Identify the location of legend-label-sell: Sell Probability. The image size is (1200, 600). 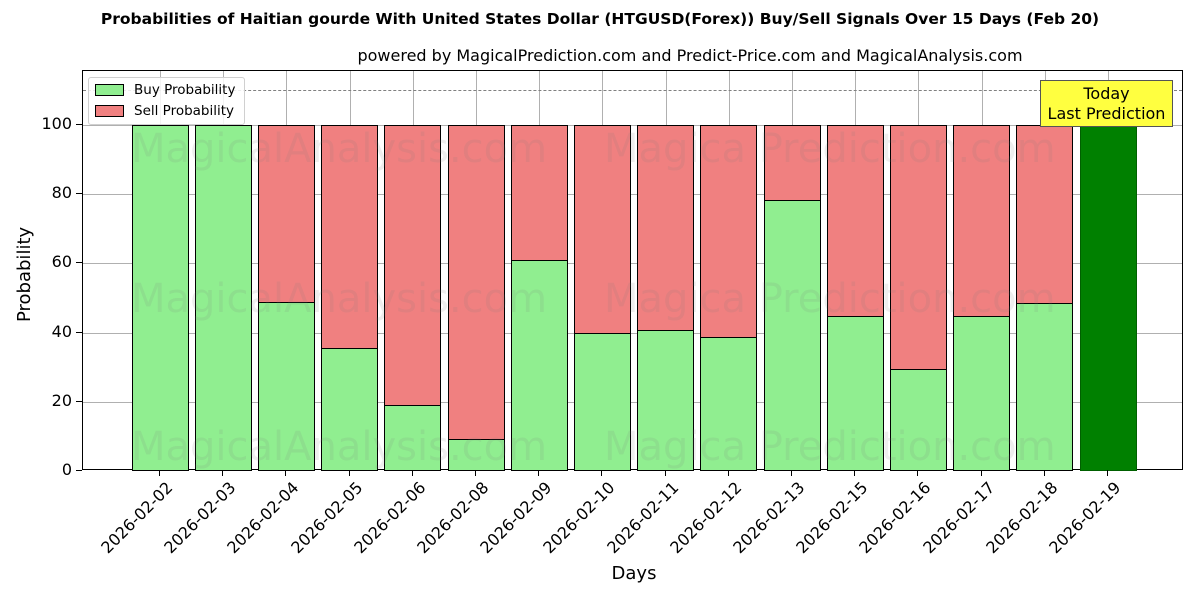
(184, 111).